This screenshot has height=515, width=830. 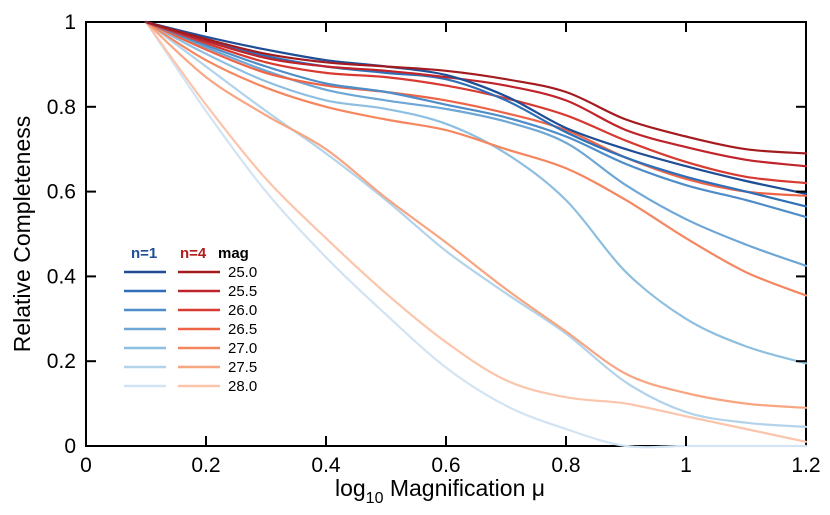 What do you see at coordinates (242, 291) in the screenshot?
I see `legend-mag-label: 25.5` at bounding box center [242, 291].